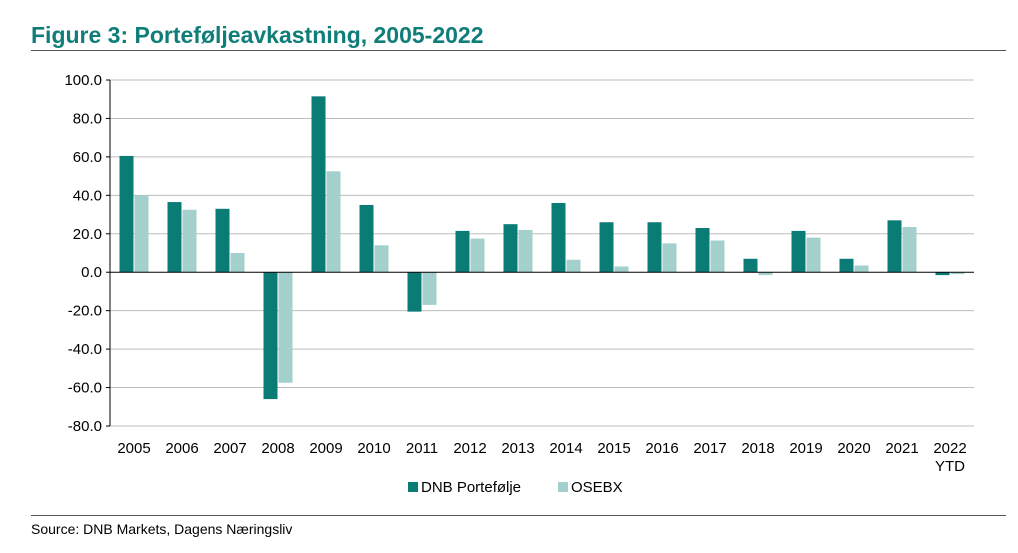 Image resolution: width=1018 pixels, height=553 pixels. What do you see at coordinates (83, 80) in the screenshot?
I see `y-tick-label: 100.0` at bounding box center [83, 80].